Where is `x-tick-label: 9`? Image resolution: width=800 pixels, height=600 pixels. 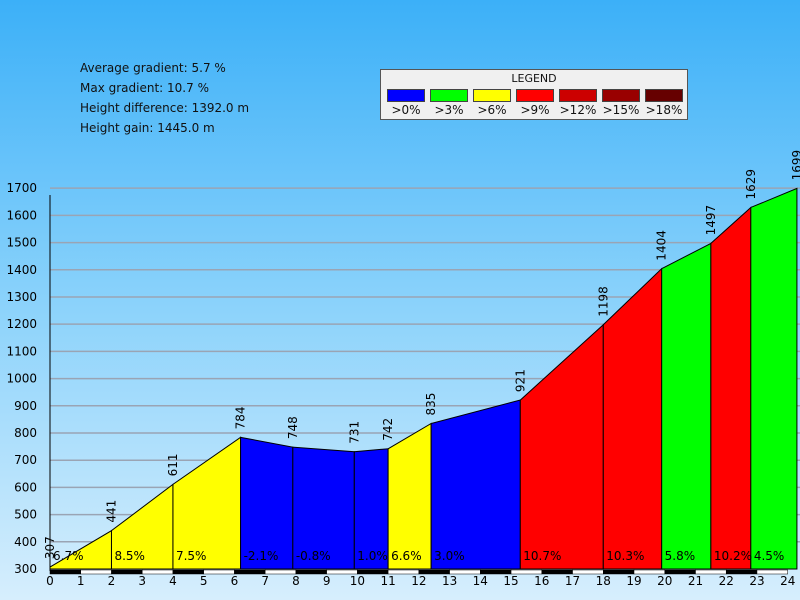
x-tick-label: 9 is located at coordinates (327, 581).